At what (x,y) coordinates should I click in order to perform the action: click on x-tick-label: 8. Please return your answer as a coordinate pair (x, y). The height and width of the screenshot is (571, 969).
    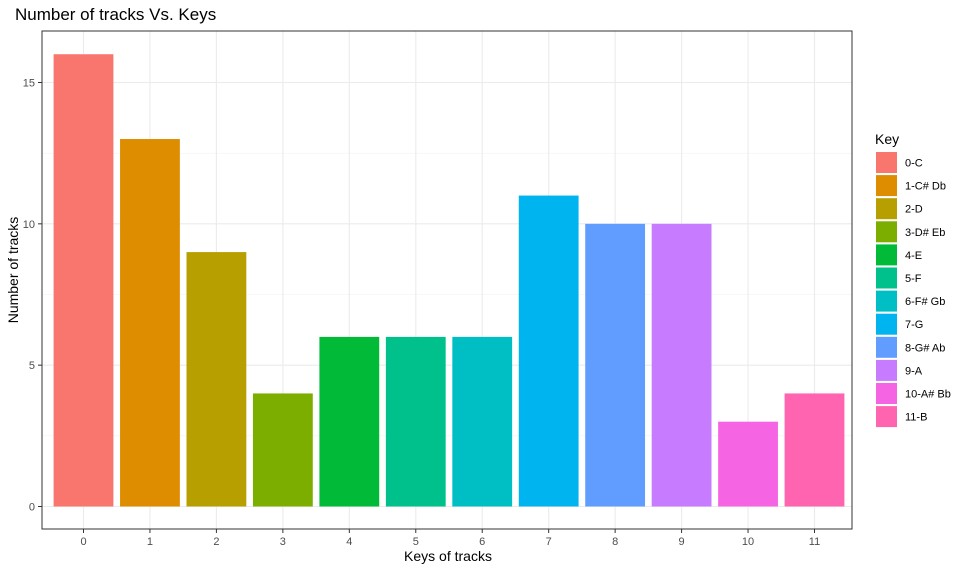
    Looking at the image, I should click on (615, 542).